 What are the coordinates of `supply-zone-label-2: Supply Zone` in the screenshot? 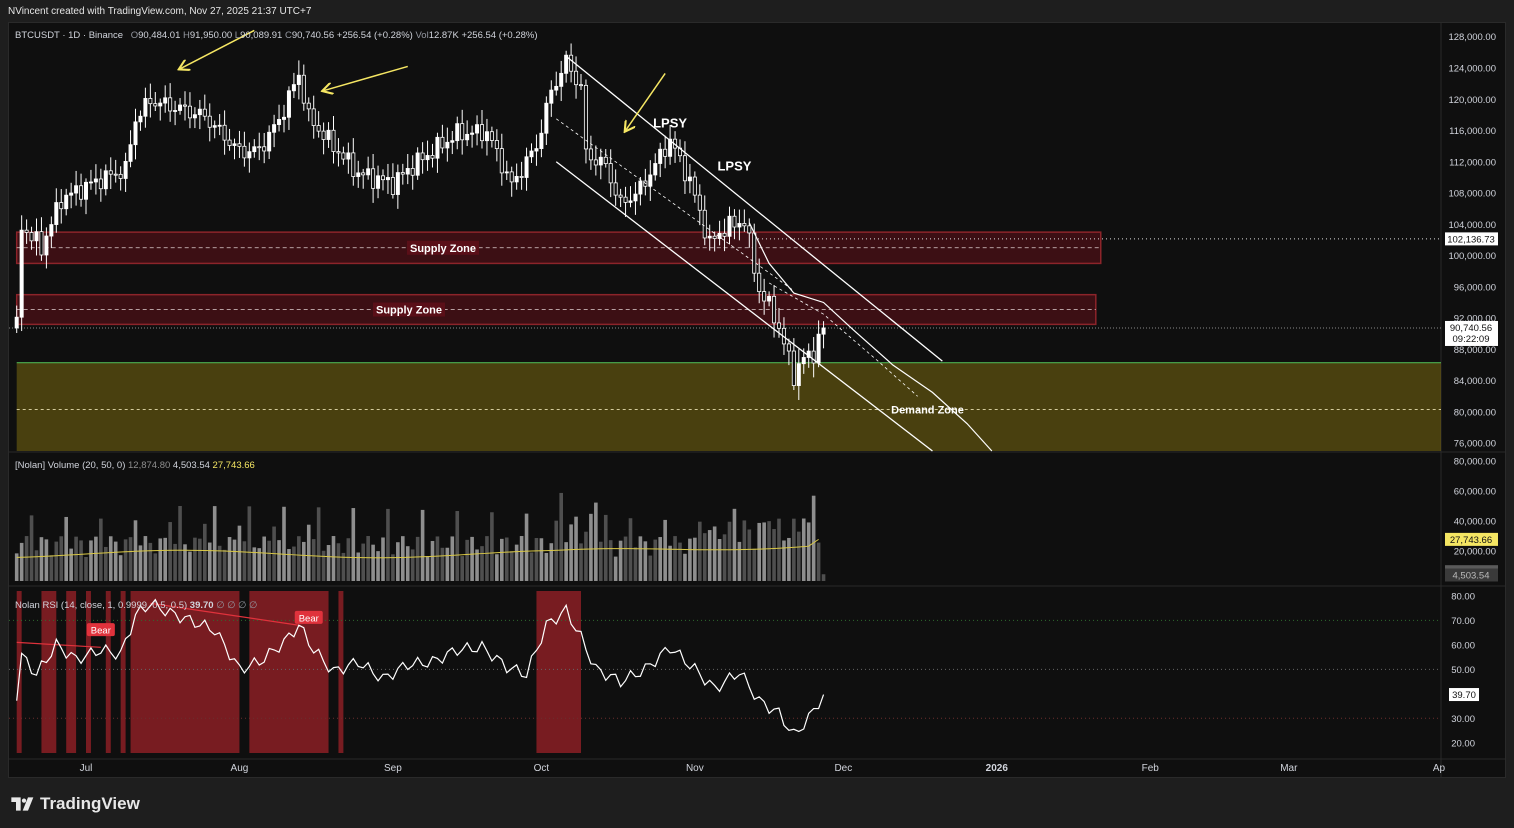 It's located at (409, 311).